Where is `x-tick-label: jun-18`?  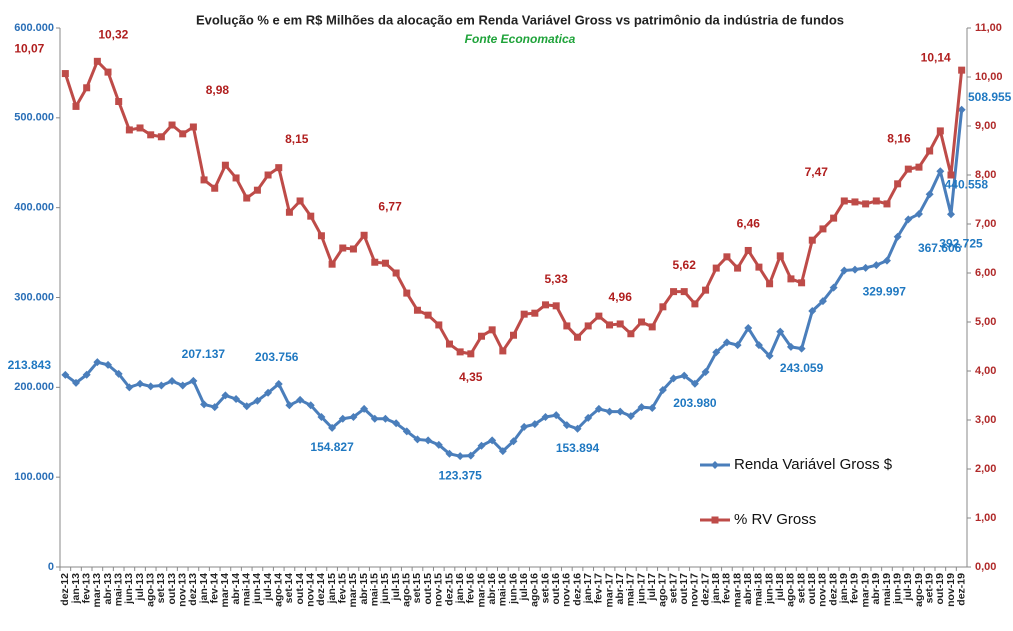
x-tick-label: jun-18 is located at coordinates (769, 589).